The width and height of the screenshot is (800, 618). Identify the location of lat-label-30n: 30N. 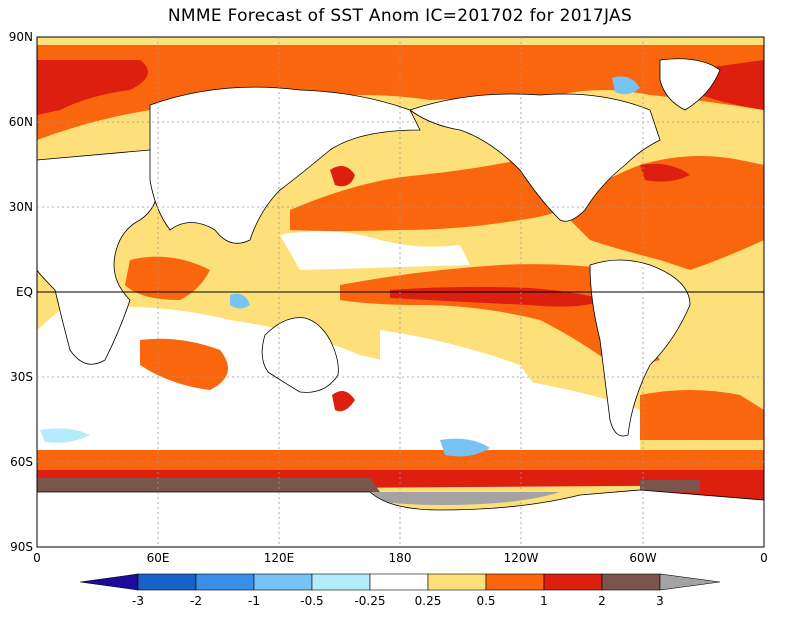
(21, 207).